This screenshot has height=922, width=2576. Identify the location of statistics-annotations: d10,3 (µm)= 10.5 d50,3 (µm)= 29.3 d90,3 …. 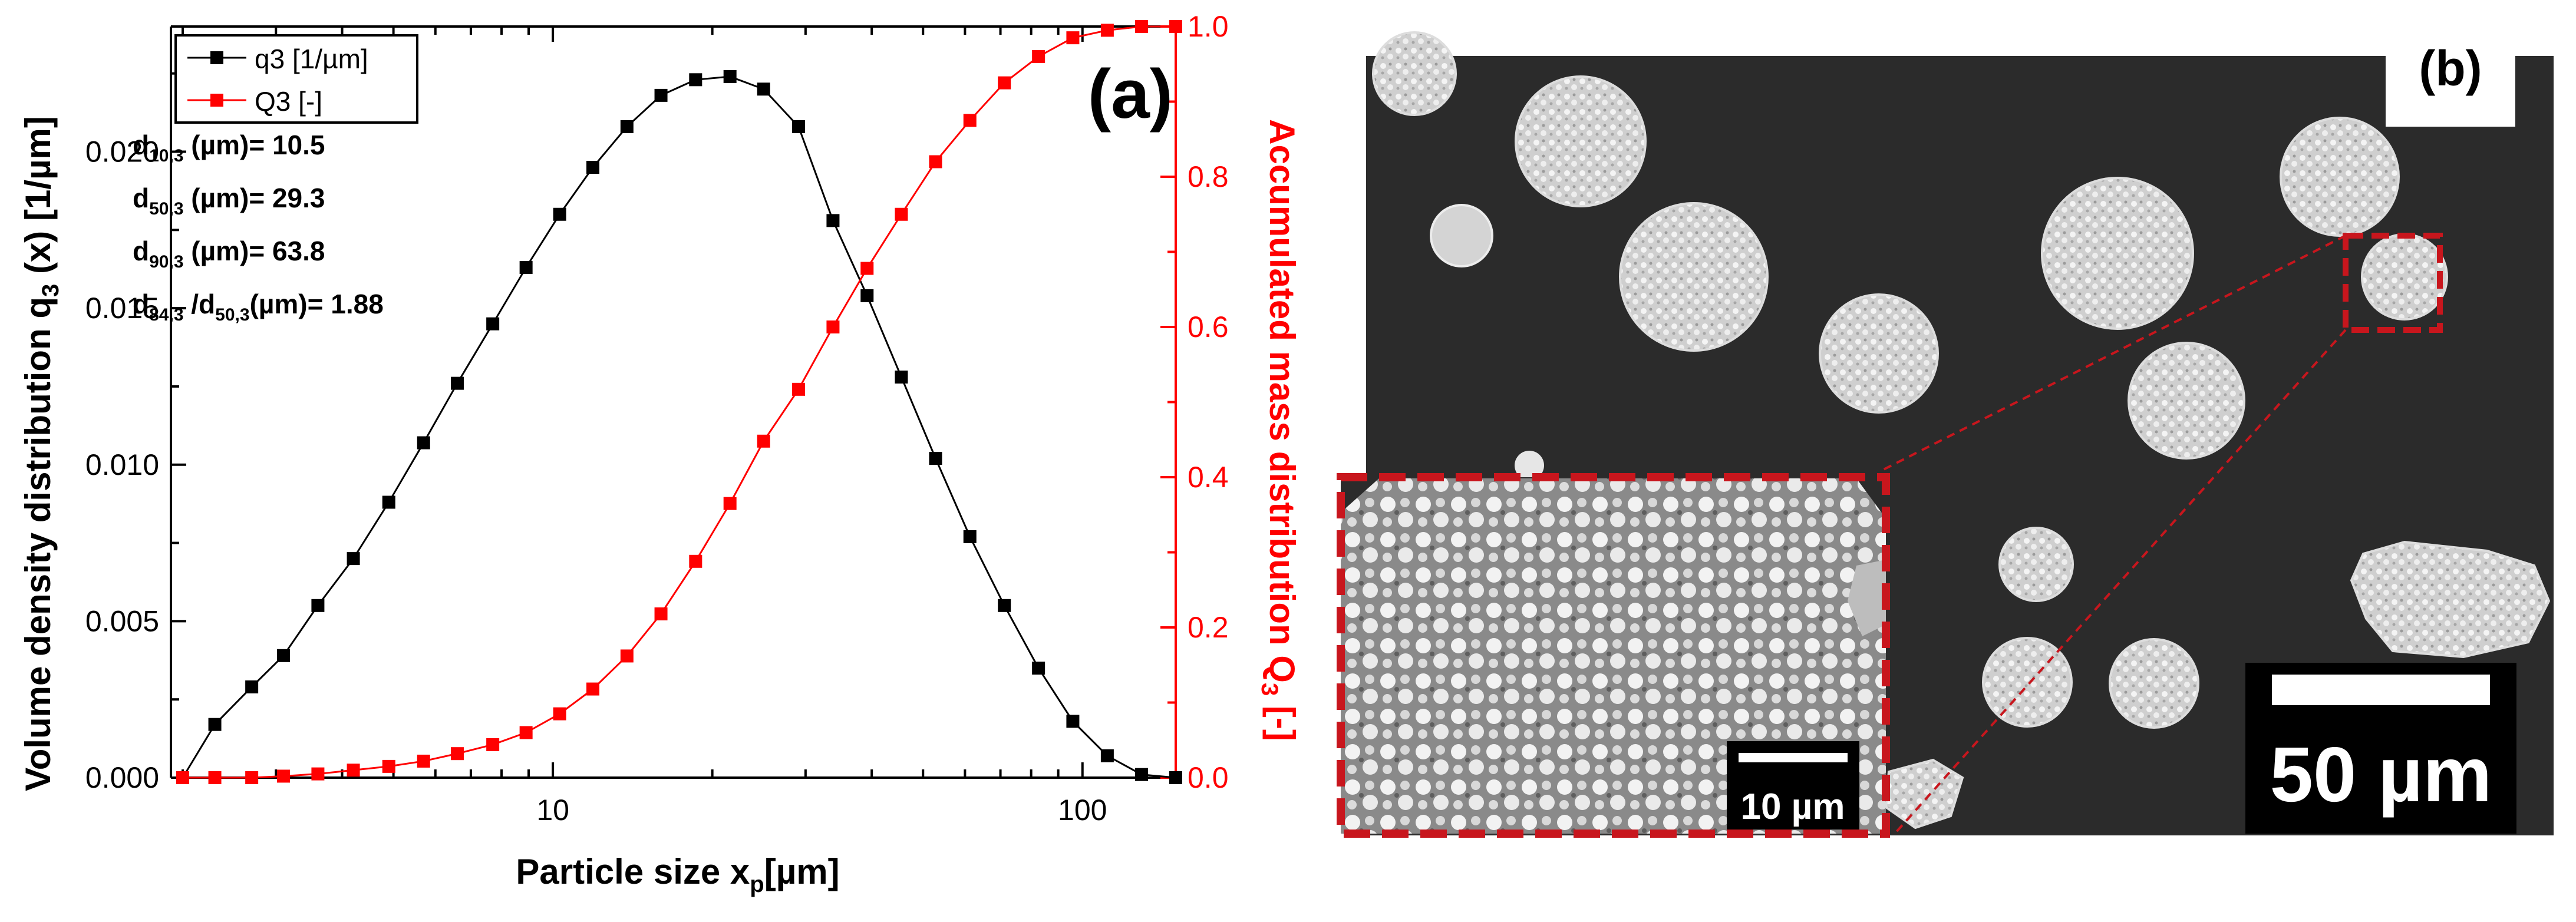
(259, 227).